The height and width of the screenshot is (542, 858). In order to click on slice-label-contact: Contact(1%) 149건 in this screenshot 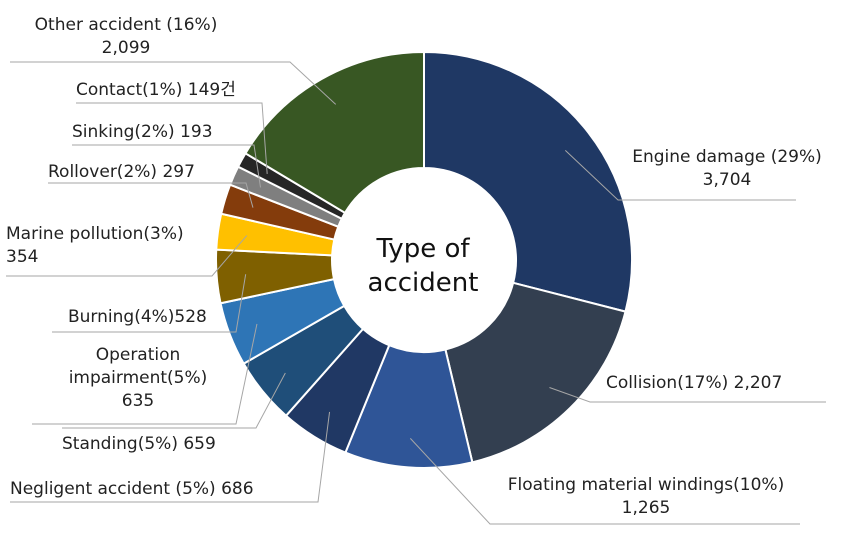, I will do `click(171, 90)`.